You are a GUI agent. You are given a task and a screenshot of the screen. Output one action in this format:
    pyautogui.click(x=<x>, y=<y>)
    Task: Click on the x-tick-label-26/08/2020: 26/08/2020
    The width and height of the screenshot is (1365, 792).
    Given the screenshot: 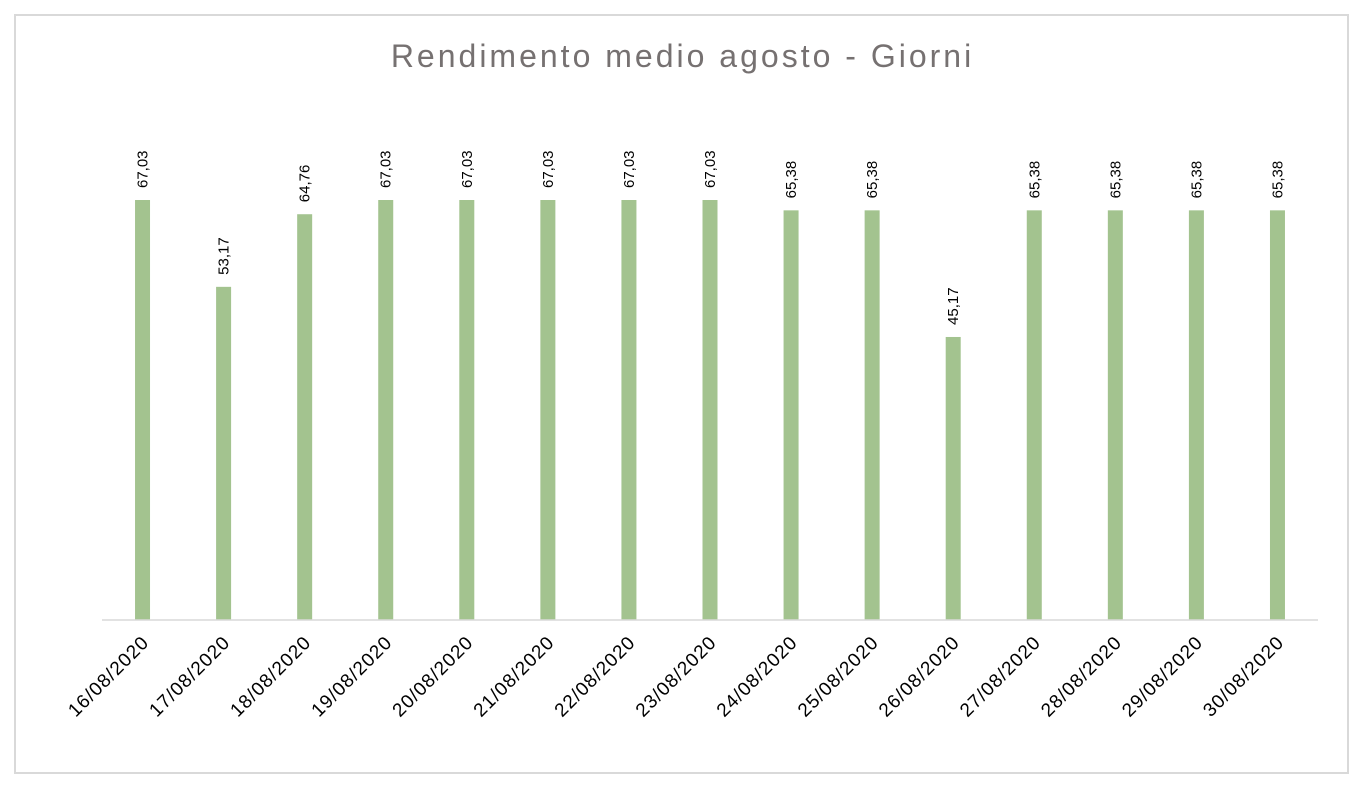 What is the action you would take?
    pyautogui.click(x=919, y=676)
    